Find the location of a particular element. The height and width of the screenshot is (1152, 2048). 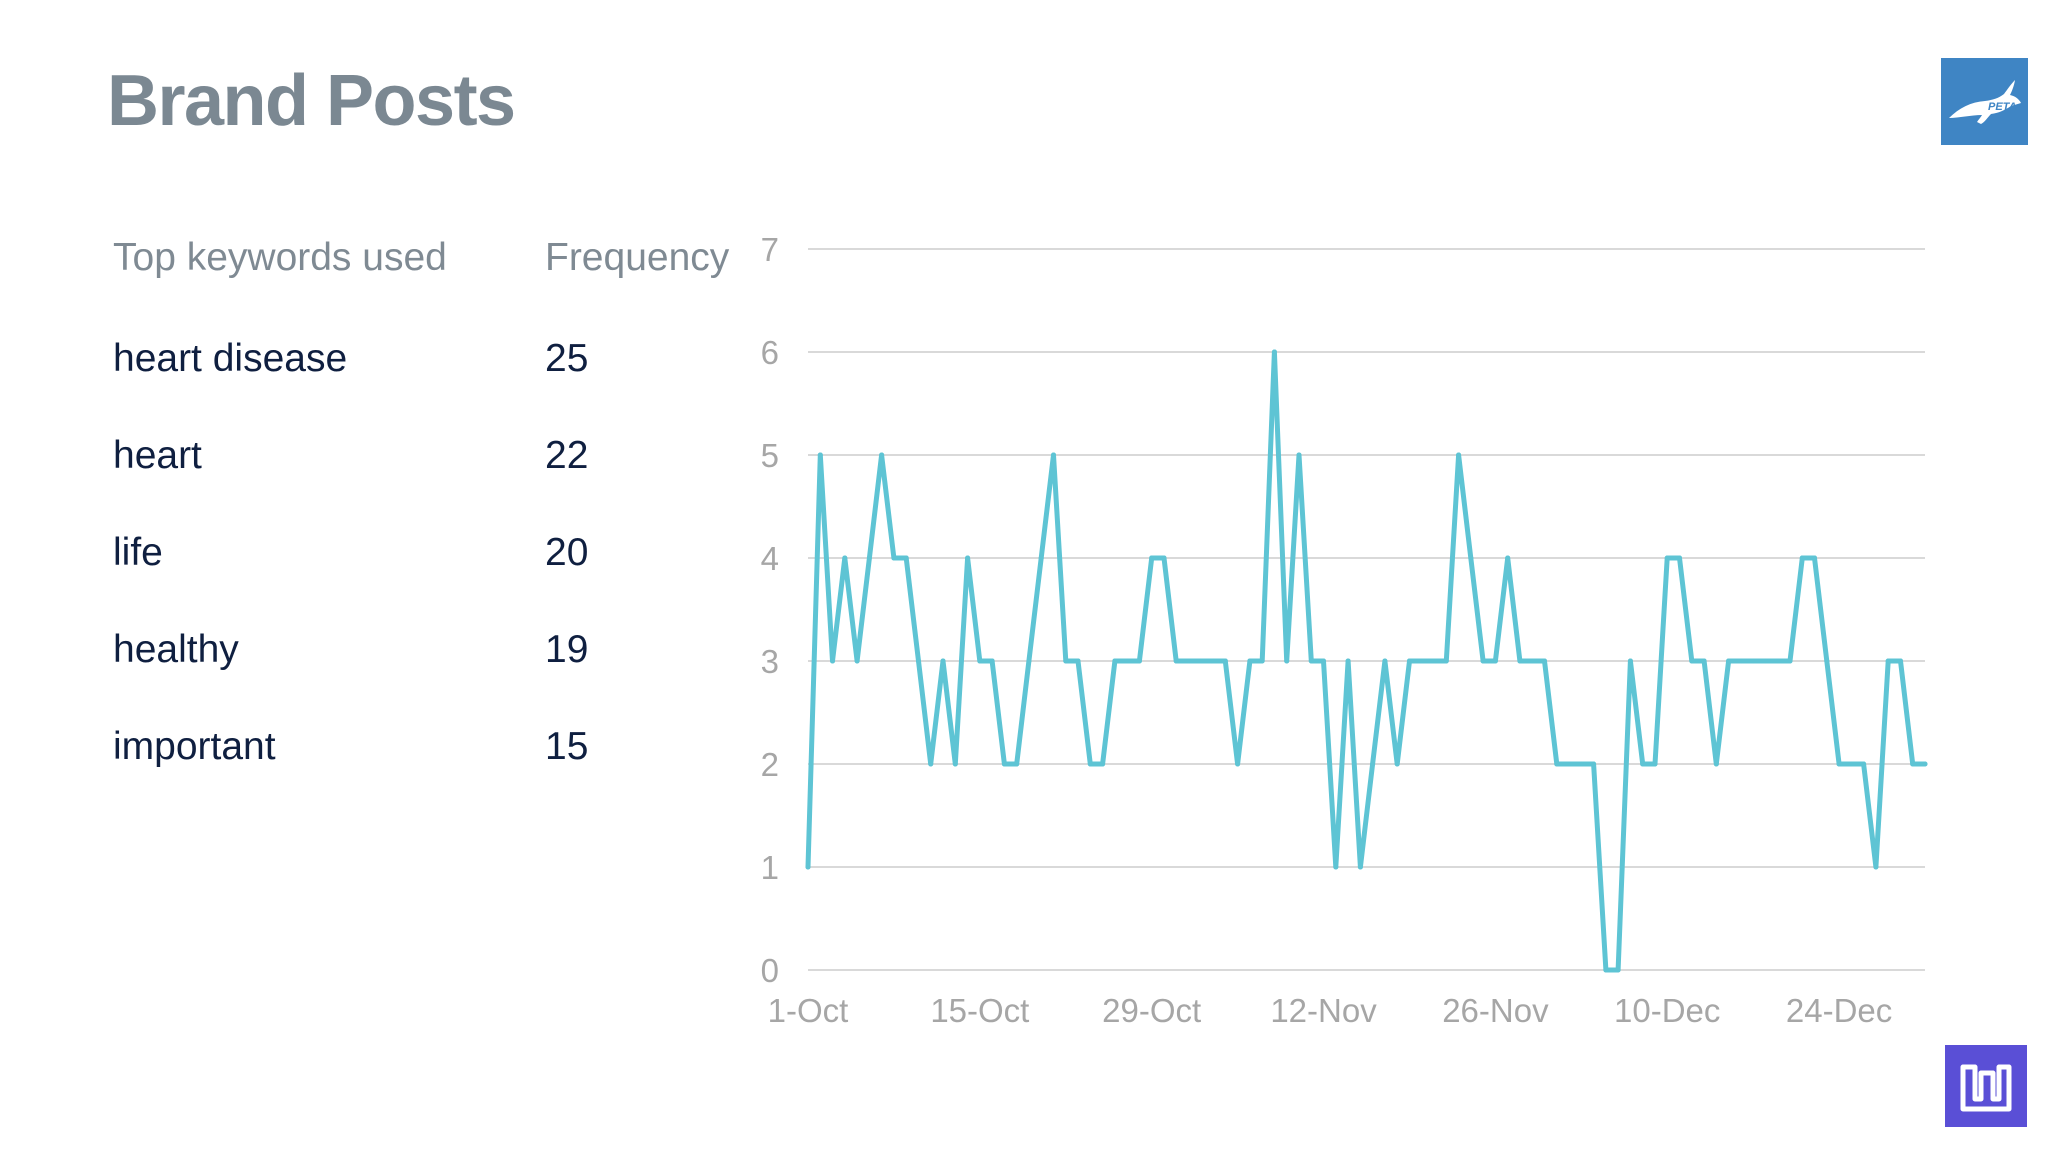

table-row: heart disease 25 is located at coordinates (433, 385).